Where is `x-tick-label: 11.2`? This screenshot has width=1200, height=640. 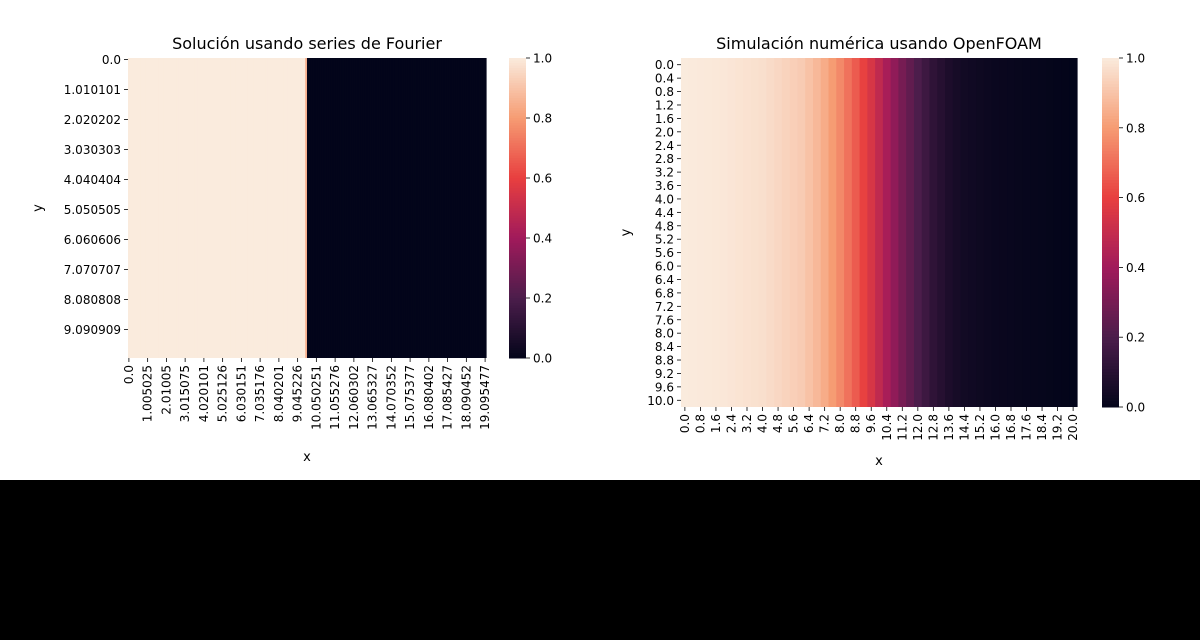
x-tick-label: 11.2 is located at coordinates (902, 427).